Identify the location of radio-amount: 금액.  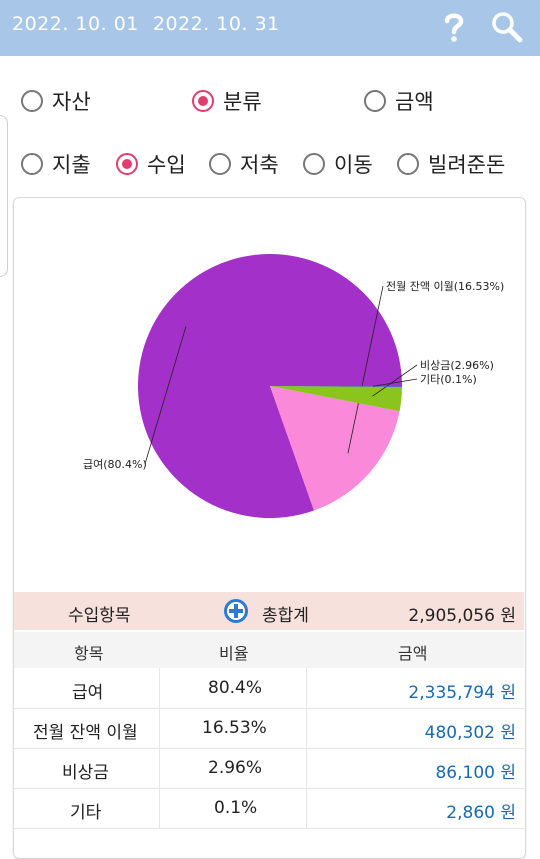
(399, 101).